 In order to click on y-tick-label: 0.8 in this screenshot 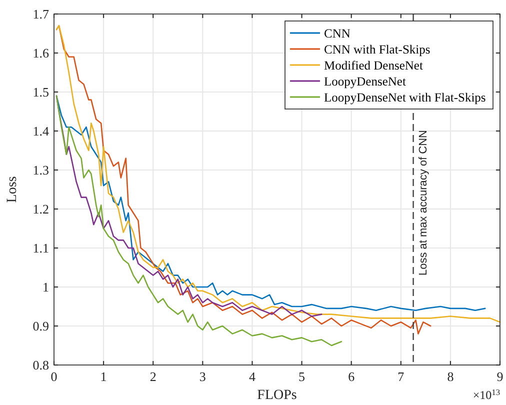, I will do `click(40, 365)`.